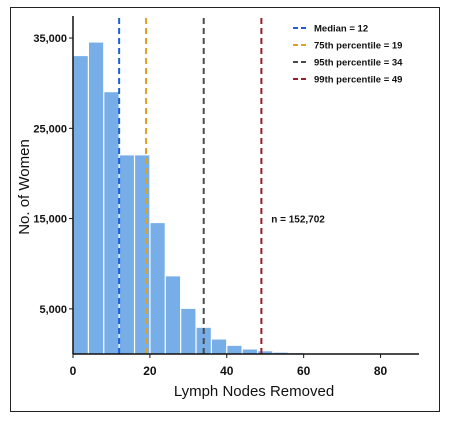 Image resolution: width=450 pixels, height=433 pixels. What do you see at coordinates (381, 371) in the screenshot?
I see `x-tick-label: 80` at bounding box center [381, 371].